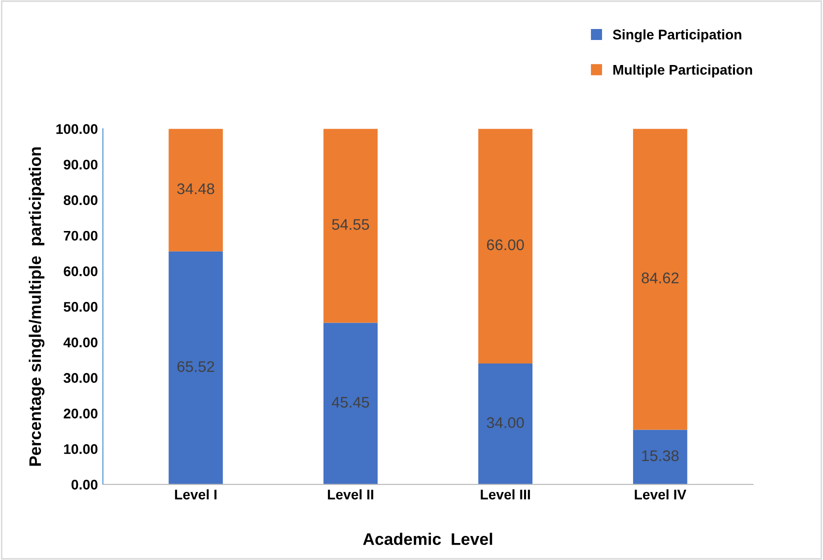  I want to click on data-label: 84.62, so click(660, 278).